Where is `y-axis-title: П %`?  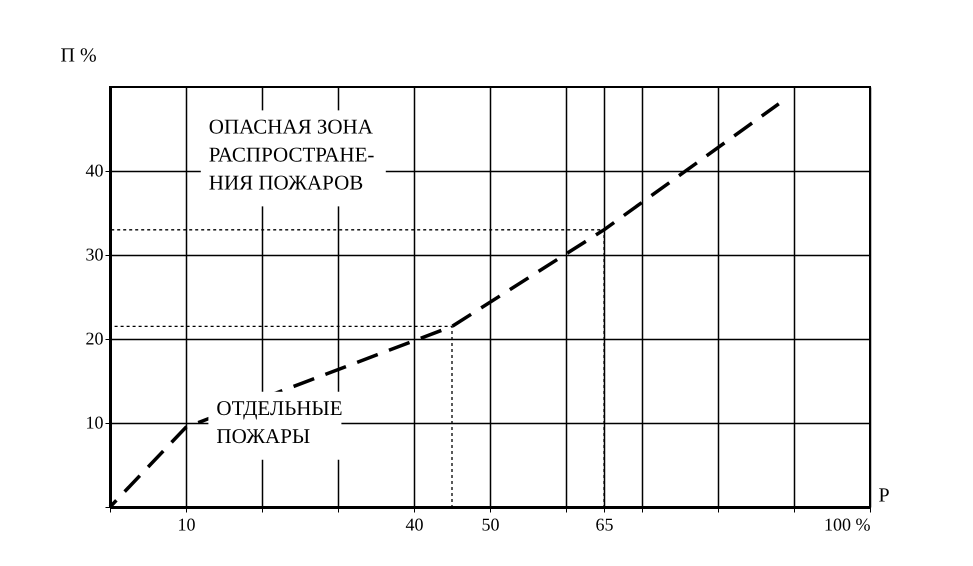
y-axis-title: П % is located at coordinates (78, 55).